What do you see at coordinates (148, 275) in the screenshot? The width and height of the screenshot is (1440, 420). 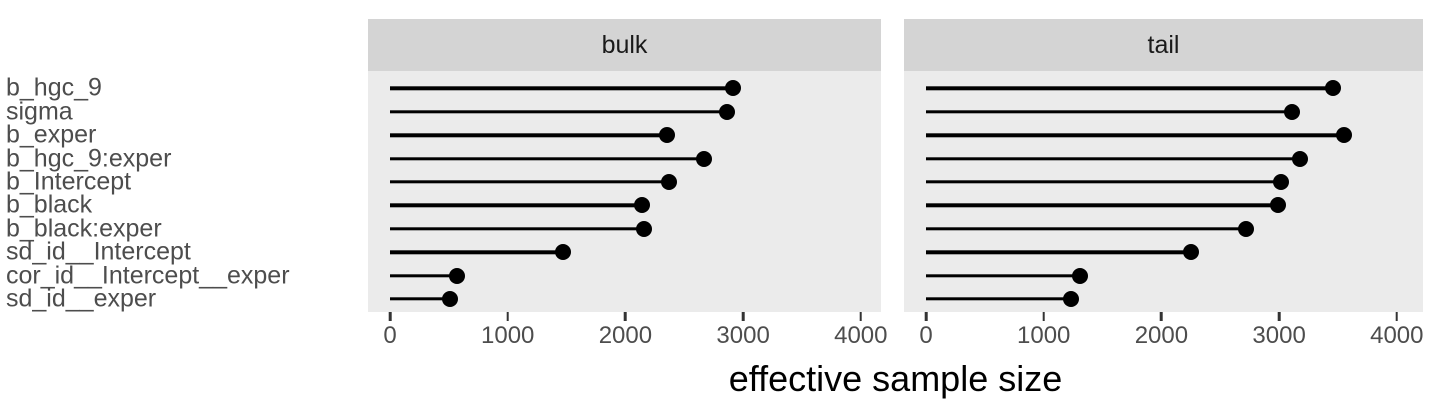 I see `y-axis-label: cor_id__Intercept__exper` at bounding box center [148, 275].